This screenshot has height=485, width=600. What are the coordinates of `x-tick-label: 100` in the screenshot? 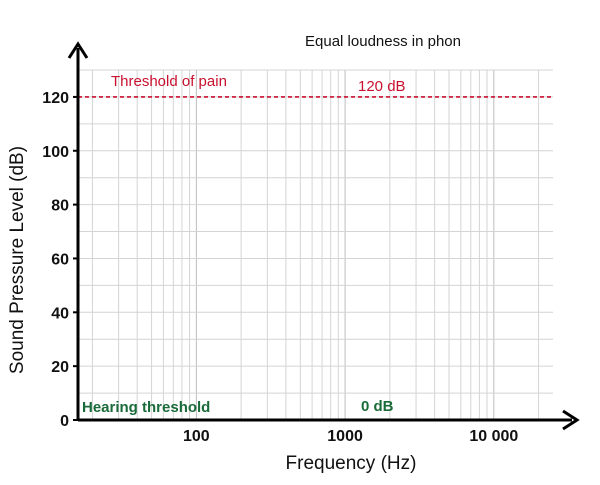 It's located at (196, 436).